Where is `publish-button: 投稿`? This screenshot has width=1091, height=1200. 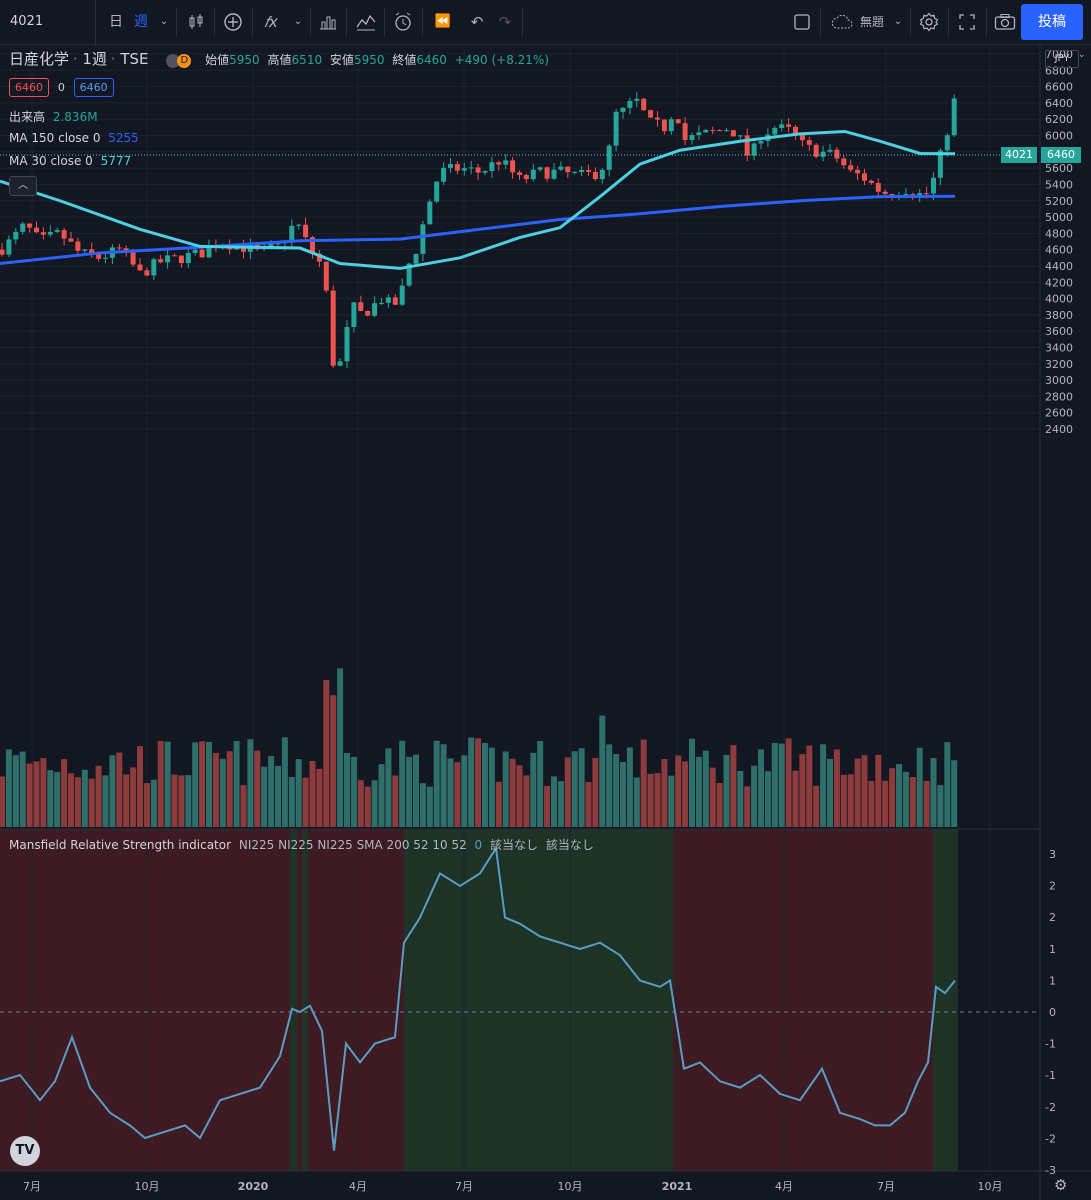
publish-button: 投稿 is located at coordinates (1052, 22).